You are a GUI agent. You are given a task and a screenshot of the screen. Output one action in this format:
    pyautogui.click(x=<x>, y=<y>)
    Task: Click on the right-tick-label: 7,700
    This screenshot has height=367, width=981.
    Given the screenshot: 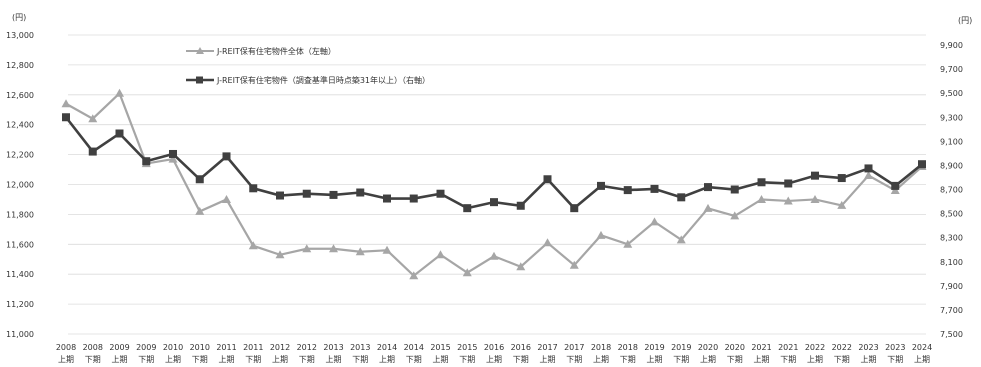 What is the action you would take?
    pyautogui.click(x=951, y=310)
    